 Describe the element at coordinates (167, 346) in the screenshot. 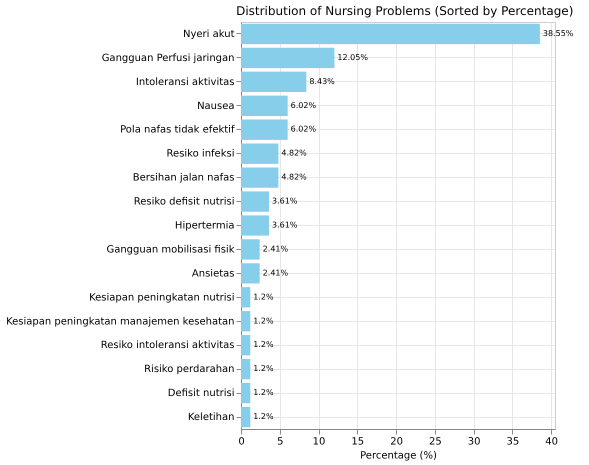

I see `y-tick-label: Resiko intoleransi aktivitas` at that location.